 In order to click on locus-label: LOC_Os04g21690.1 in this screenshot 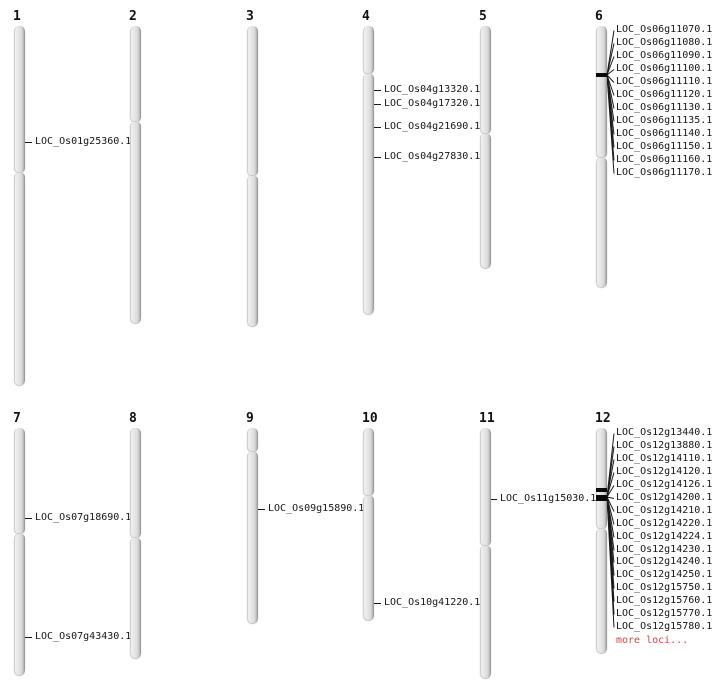, I will do `click(432, 126)`.